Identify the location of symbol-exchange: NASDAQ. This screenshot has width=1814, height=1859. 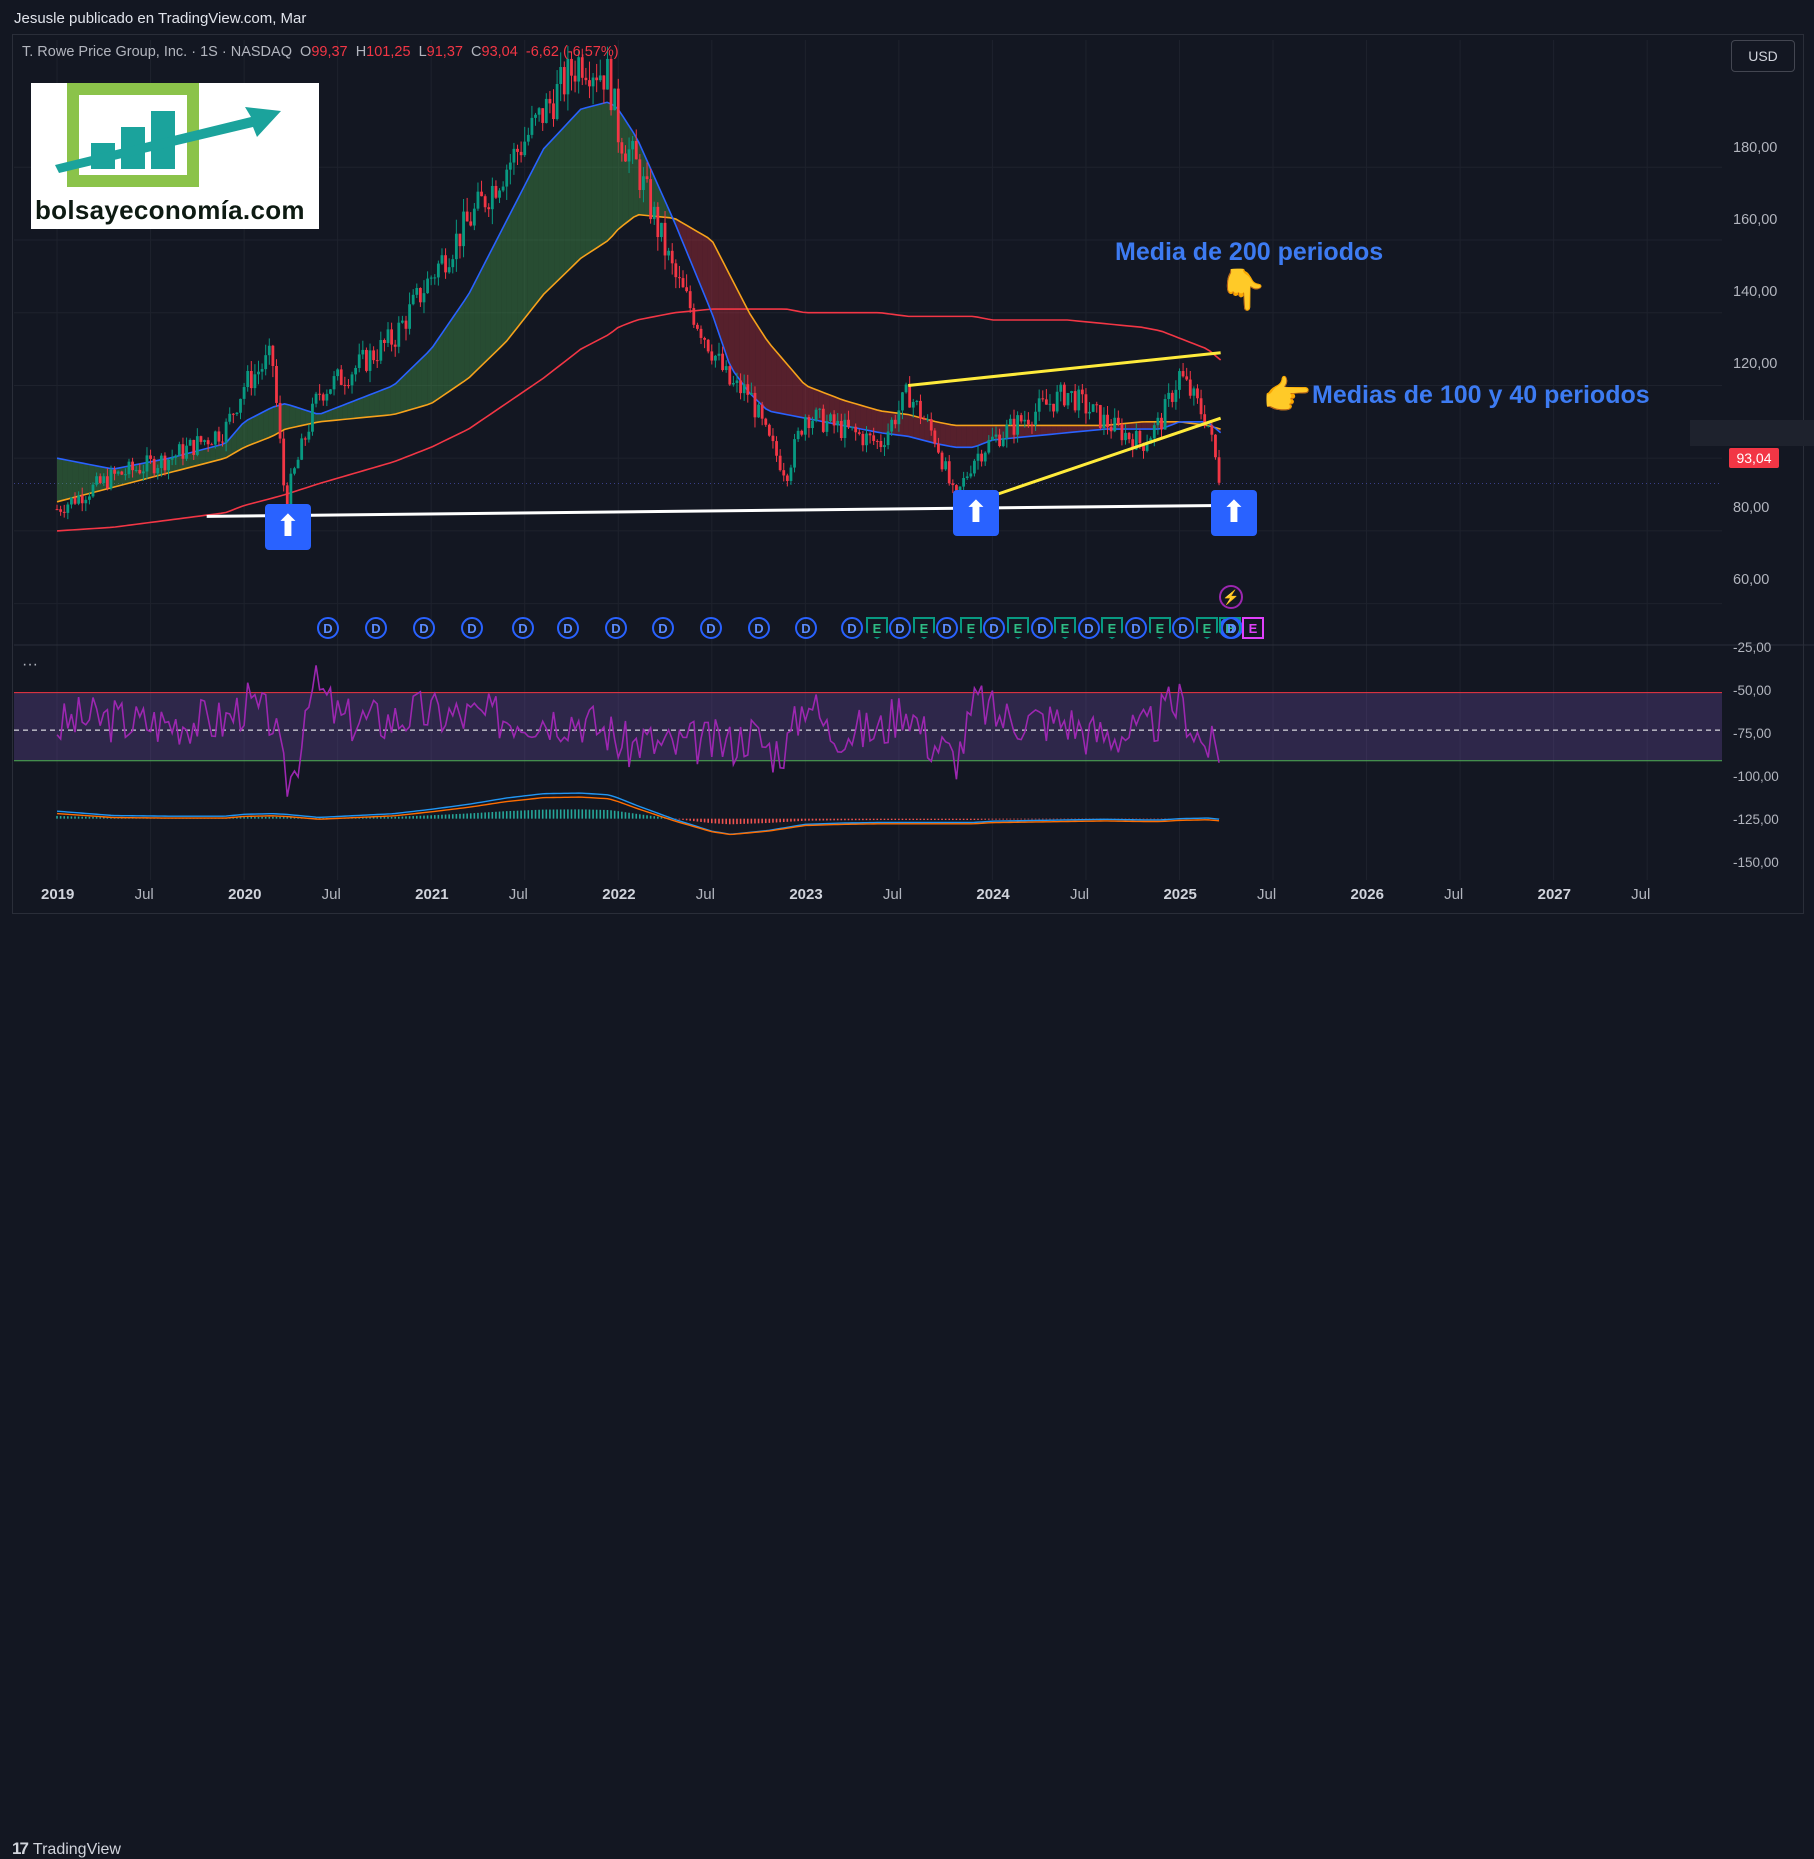
(261, 52).